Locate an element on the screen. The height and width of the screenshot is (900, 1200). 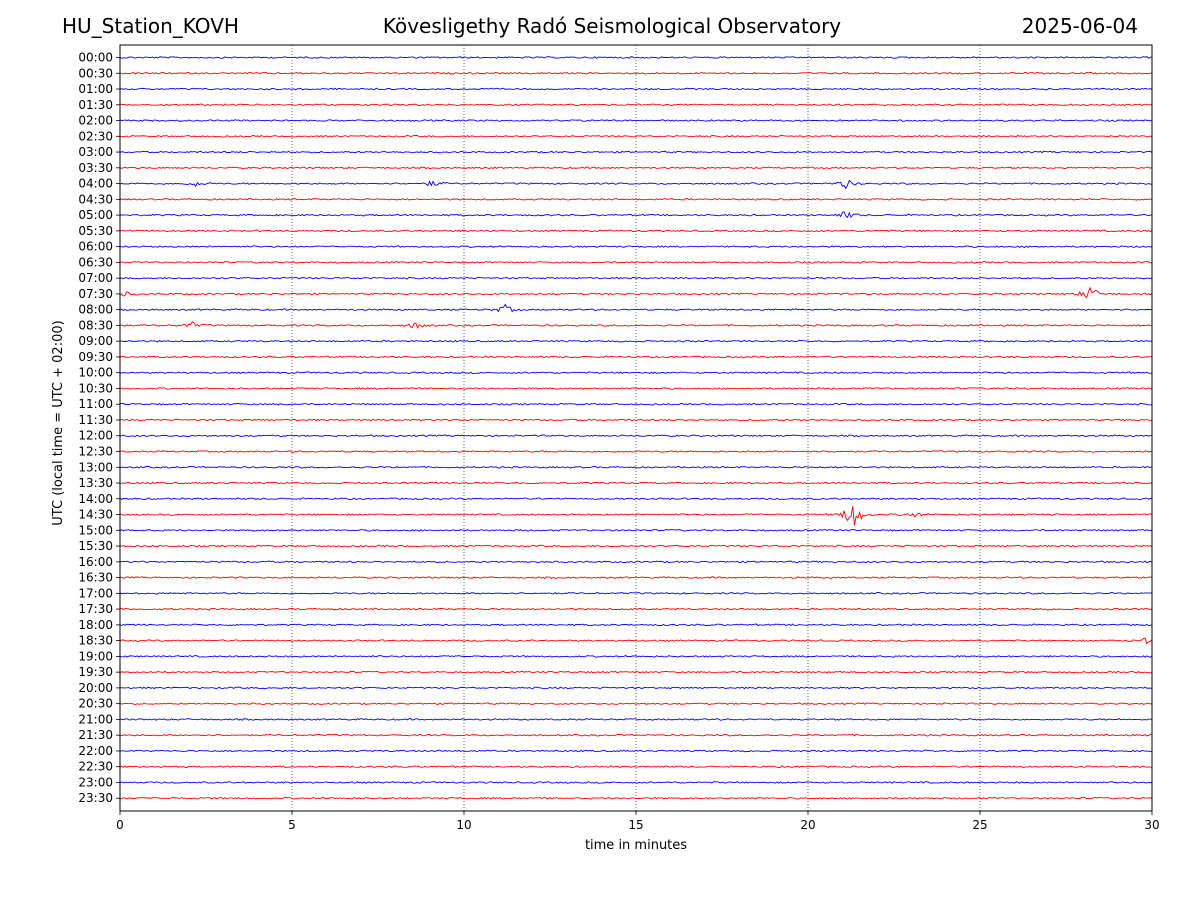
trace-2000 is located at coordinates (636, 688).